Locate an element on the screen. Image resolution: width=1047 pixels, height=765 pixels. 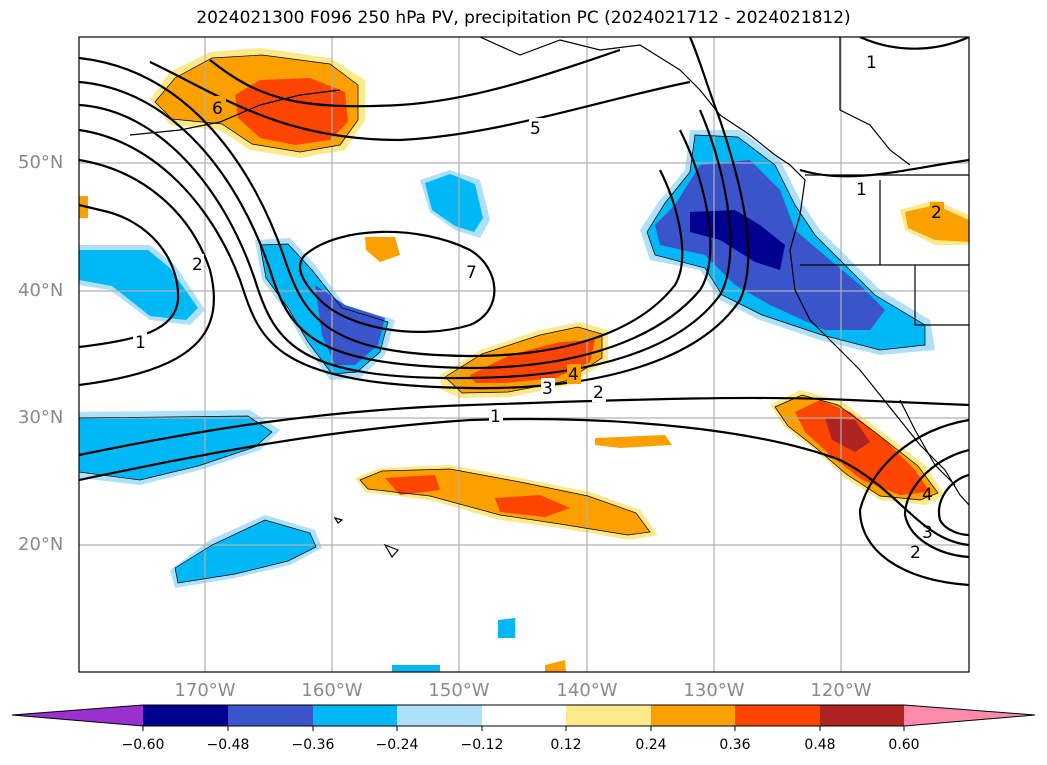
lat-label-30n: 30°N is located at coordinates (41, 417).